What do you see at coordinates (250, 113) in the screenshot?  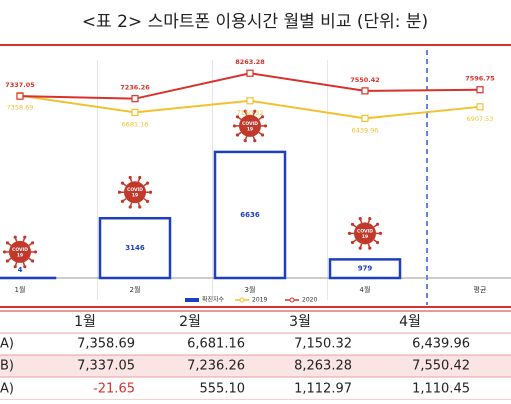 I see `line-value-label: 7150.32` at bounding box center [250, 113].